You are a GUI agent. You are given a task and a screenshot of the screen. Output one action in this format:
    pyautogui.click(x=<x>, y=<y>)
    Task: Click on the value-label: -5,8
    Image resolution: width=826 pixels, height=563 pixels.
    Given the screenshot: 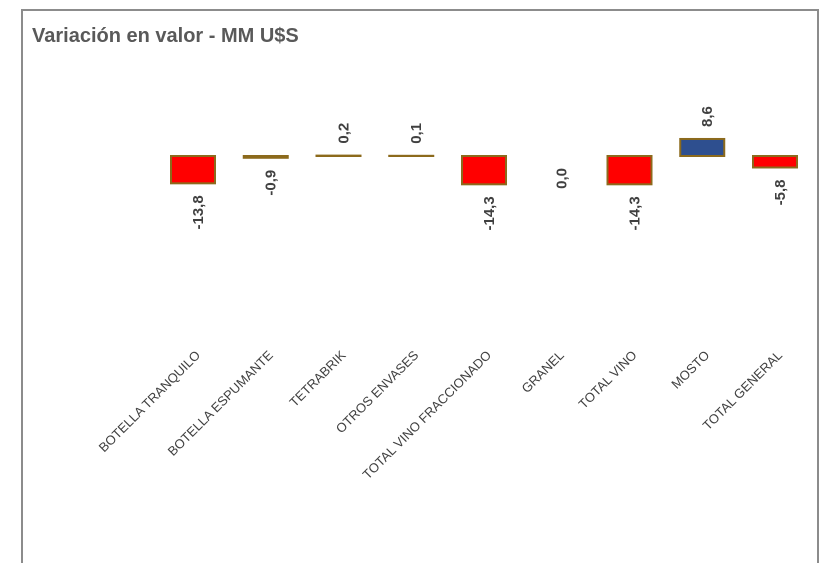 What is the action you would take?
    pyautogui.click(x=780, y=192)
    